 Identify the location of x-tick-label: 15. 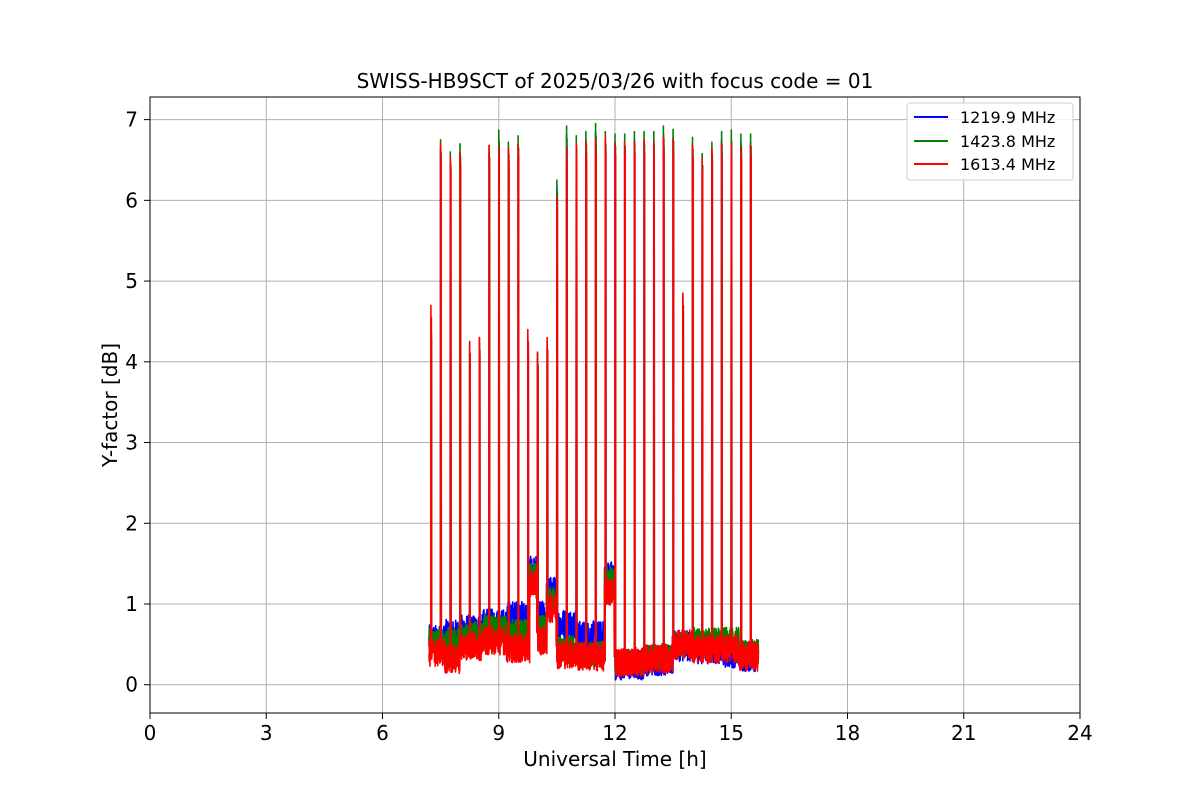
(731, 733).